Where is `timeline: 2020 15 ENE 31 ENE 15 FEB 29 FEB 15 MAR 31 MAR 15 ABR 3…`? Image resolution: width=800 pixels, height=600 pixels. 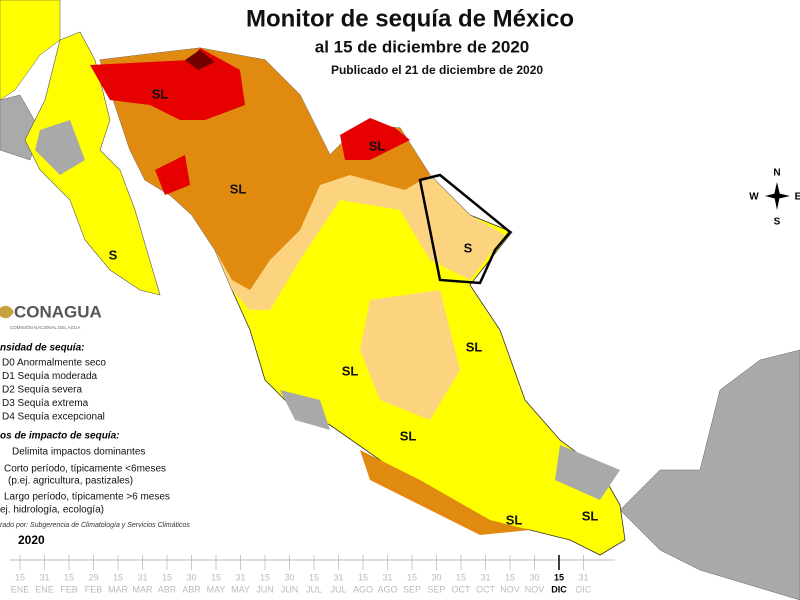 timeline: 2020 15 ENE 31 ENE 15 FEB 29 FEB 15 MAR 31 MAR 15 ABR 3… is located at coordinates (312, 563).